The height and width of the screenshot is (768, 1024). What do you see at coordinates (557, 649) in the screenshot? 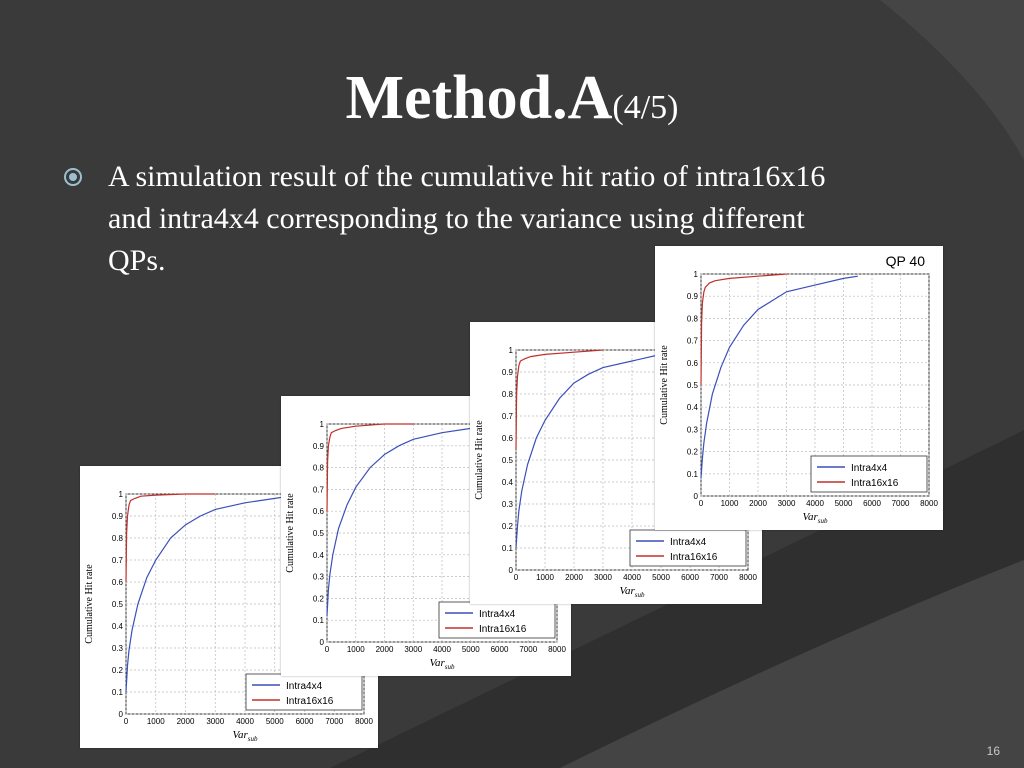
I see `x-tick-label: 8000` at bounding box center [557, 649].